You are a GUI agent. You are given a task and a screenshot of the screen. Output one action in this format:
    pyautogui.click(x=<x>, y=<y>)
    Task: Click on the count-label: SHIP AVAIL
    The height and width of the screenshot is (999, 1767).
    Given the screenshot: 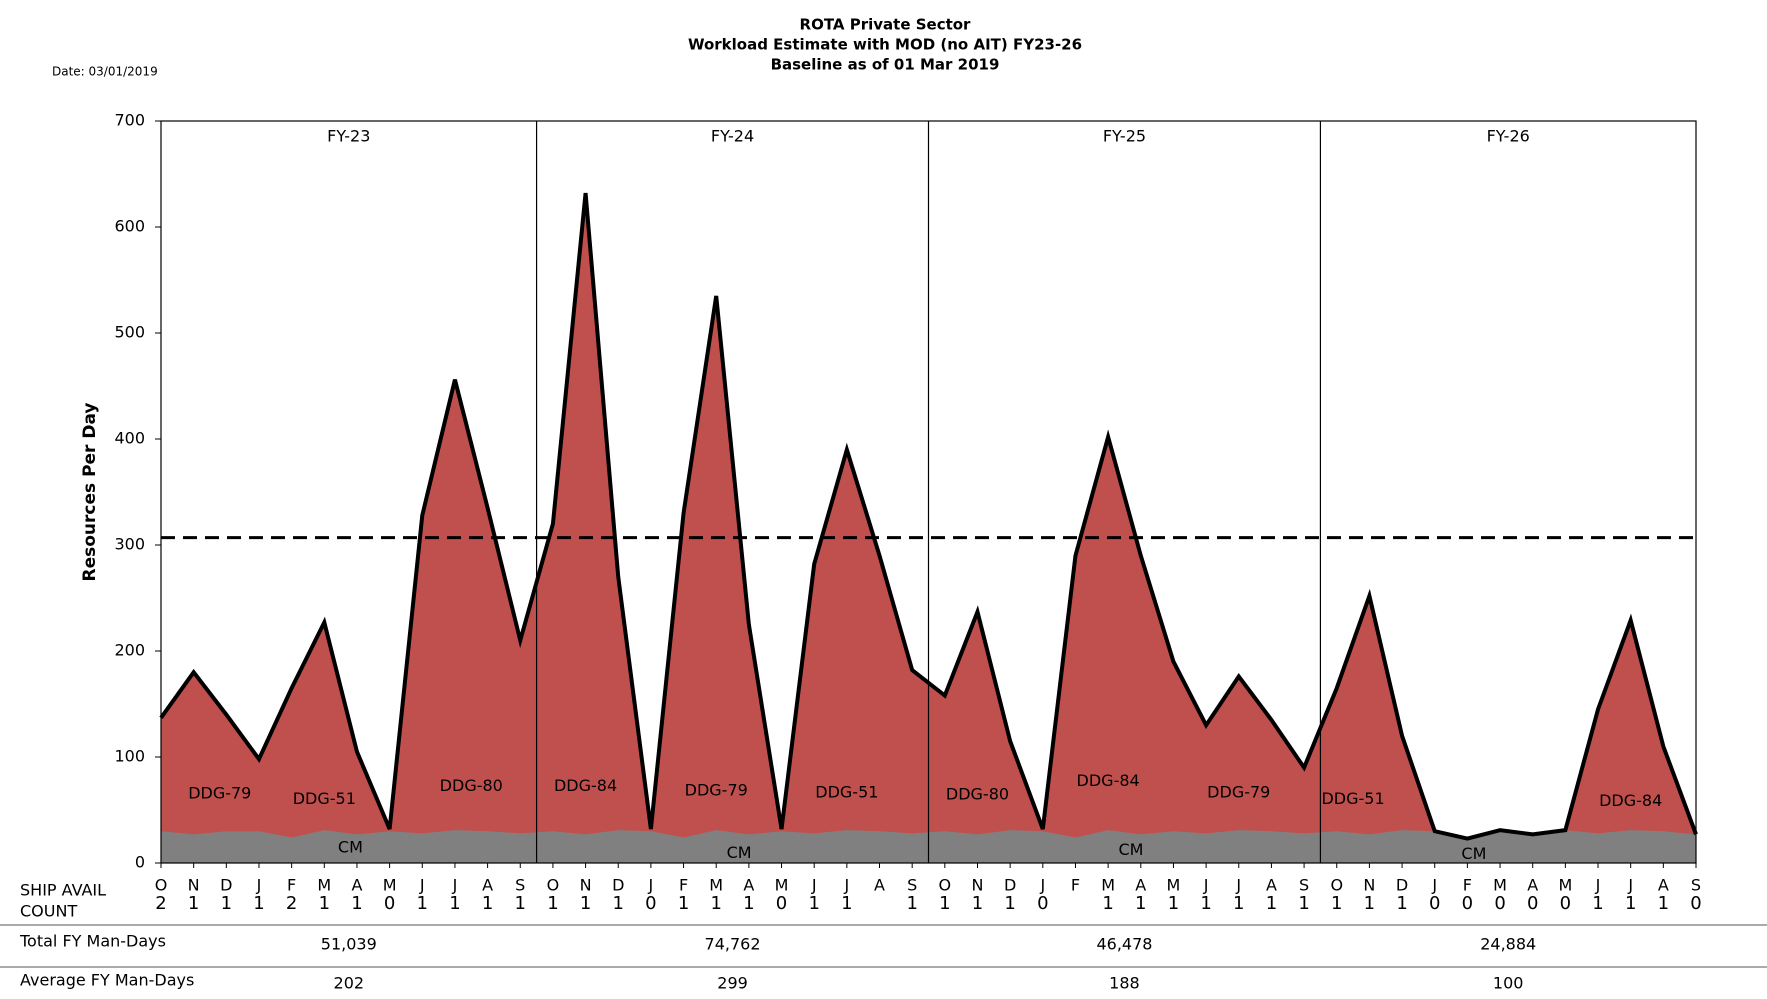 What is the action you would take?
    pyautogui.click(x=63, y=890)
    